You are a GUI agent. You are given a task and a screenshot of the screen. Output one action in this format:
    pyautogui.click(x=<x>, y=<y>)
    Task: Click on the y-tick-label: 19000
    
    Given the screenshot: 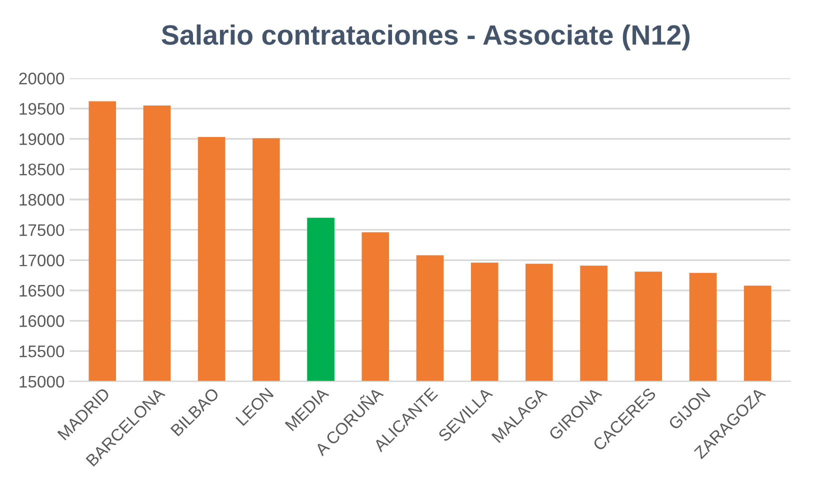 What is the action you would take?
    pyautogui.click(x=42, y=139)
    